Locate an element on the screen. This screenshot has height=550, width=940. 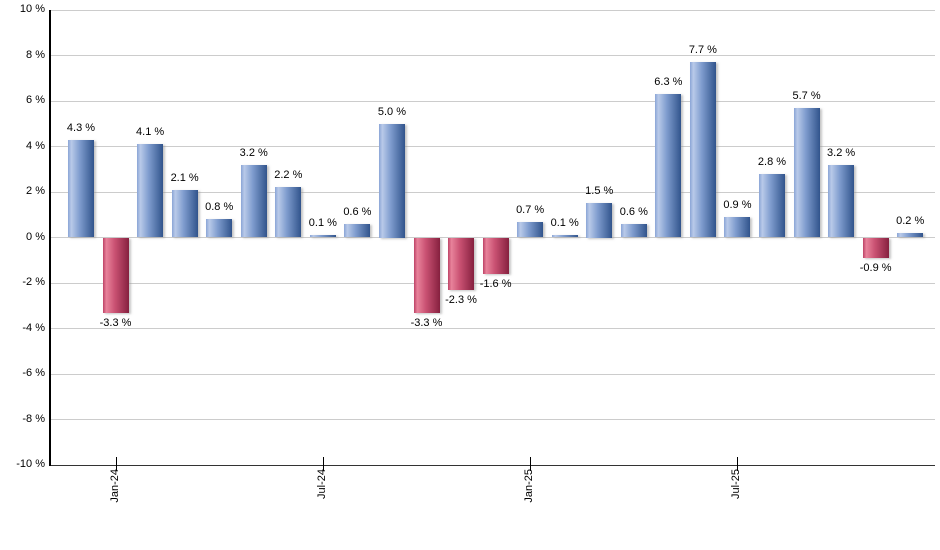
bar-value-label: 6.3 % is located at coordinates (668, 82).